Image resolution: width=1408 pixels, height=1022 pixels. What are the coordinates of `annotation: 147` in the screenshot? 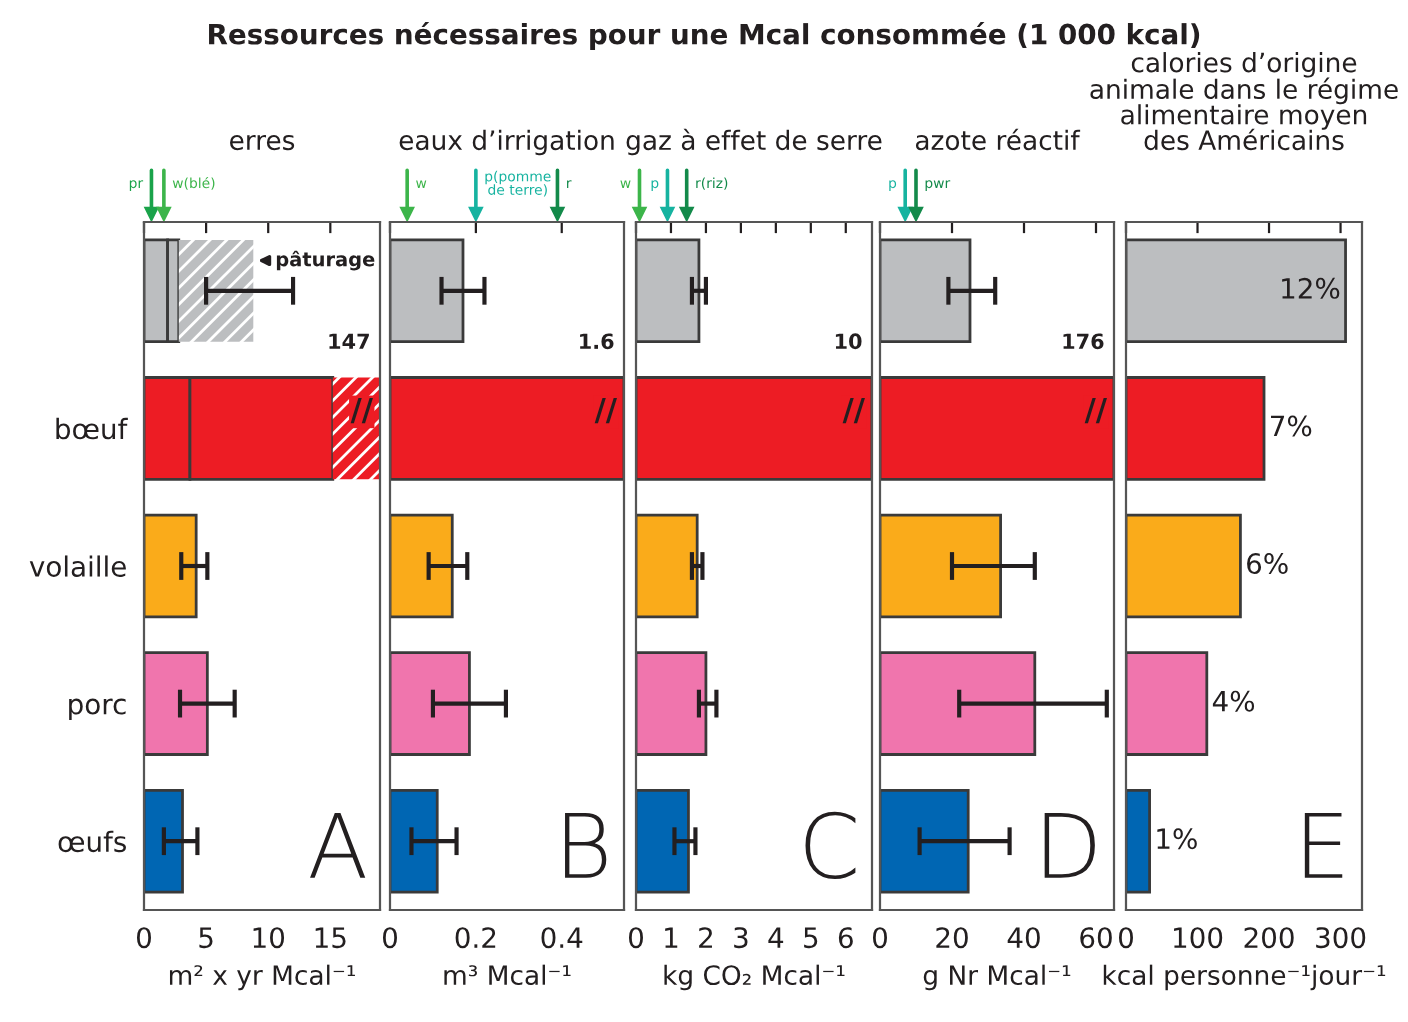 It's located at (349, 341).